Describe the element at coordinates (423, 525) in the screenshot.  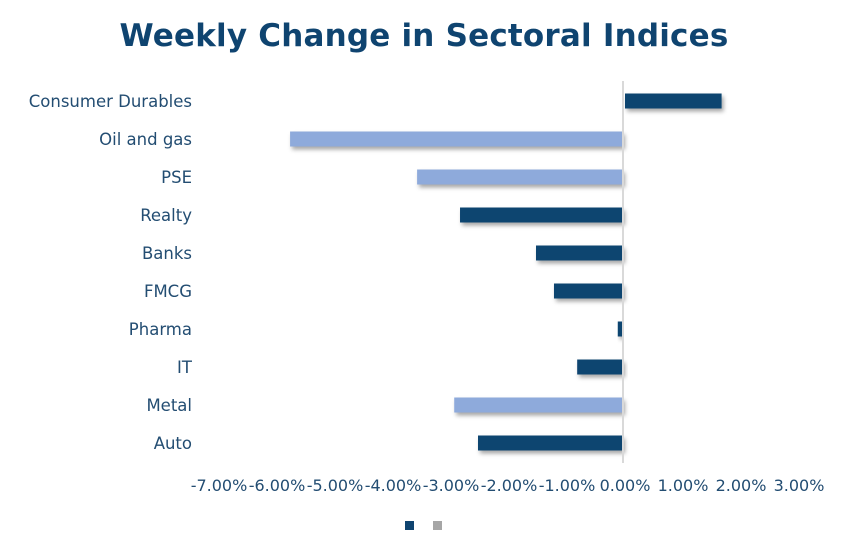
I see `legend` at that location.